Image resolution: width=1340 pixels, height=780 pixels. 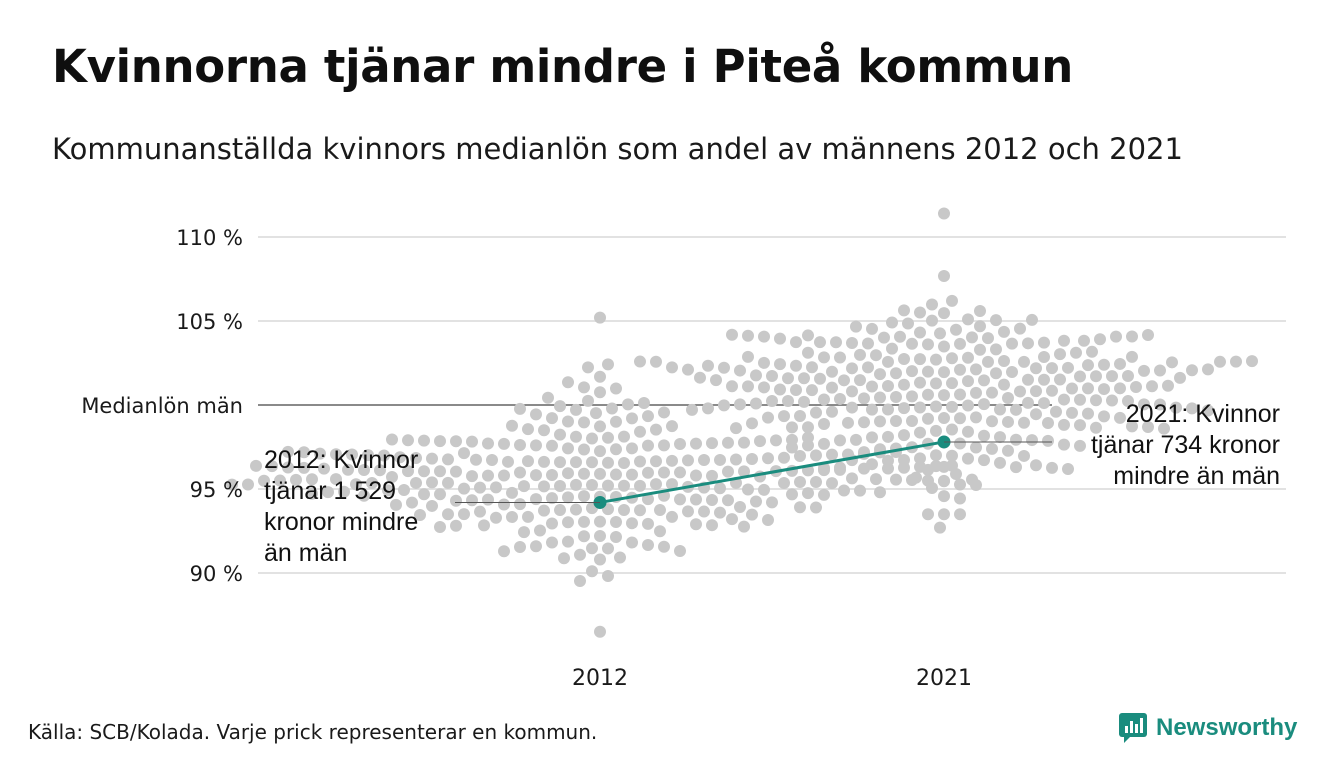 What do you see at coordinates (772, 472) in the screenshot?
I see `highlight-line` at bounding box center [772, 472].